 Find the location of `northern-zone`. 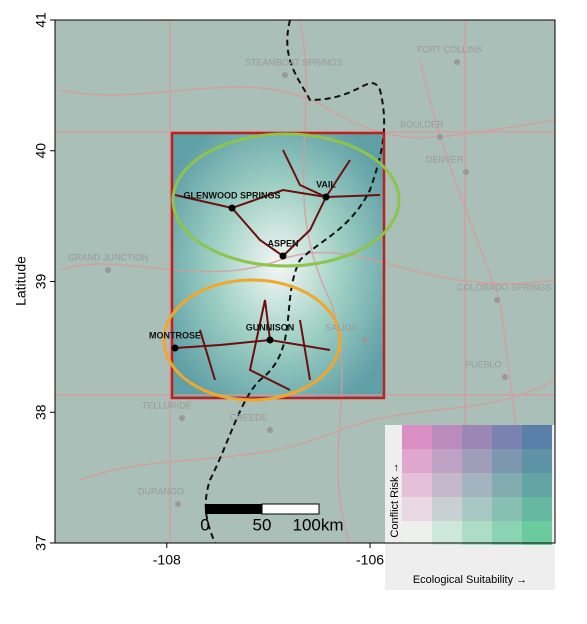

northern-zone is located at coordinates (286, 200).